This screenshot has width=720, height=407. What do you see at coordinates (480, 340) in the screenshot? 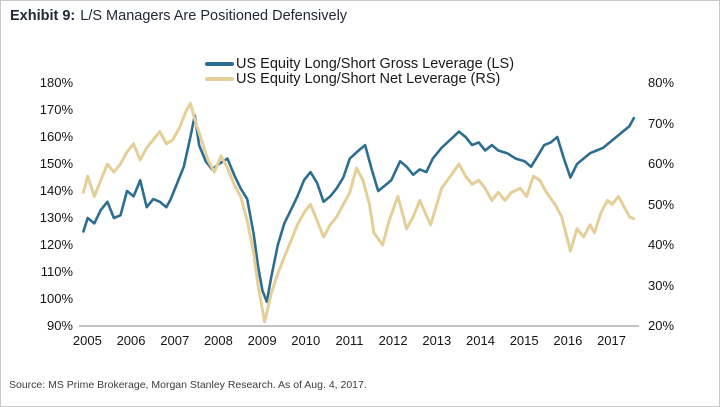
I see `x-axis-tick: 2014` at bounding box center [480, 340].